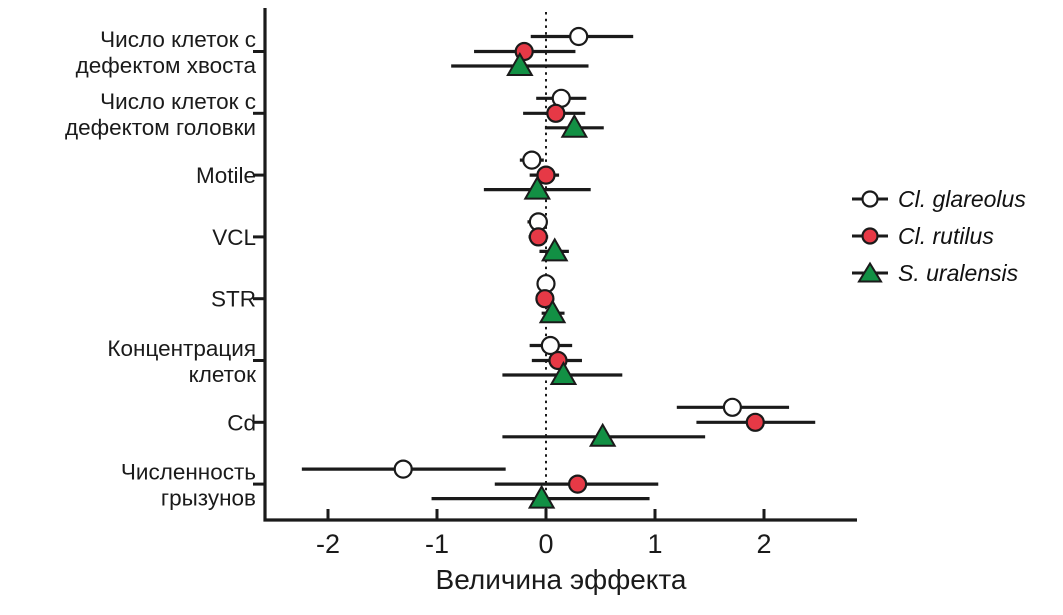  Describe the element at coordinates (234, 237) in the screenshot. I see `category-label: VCL` at that location.